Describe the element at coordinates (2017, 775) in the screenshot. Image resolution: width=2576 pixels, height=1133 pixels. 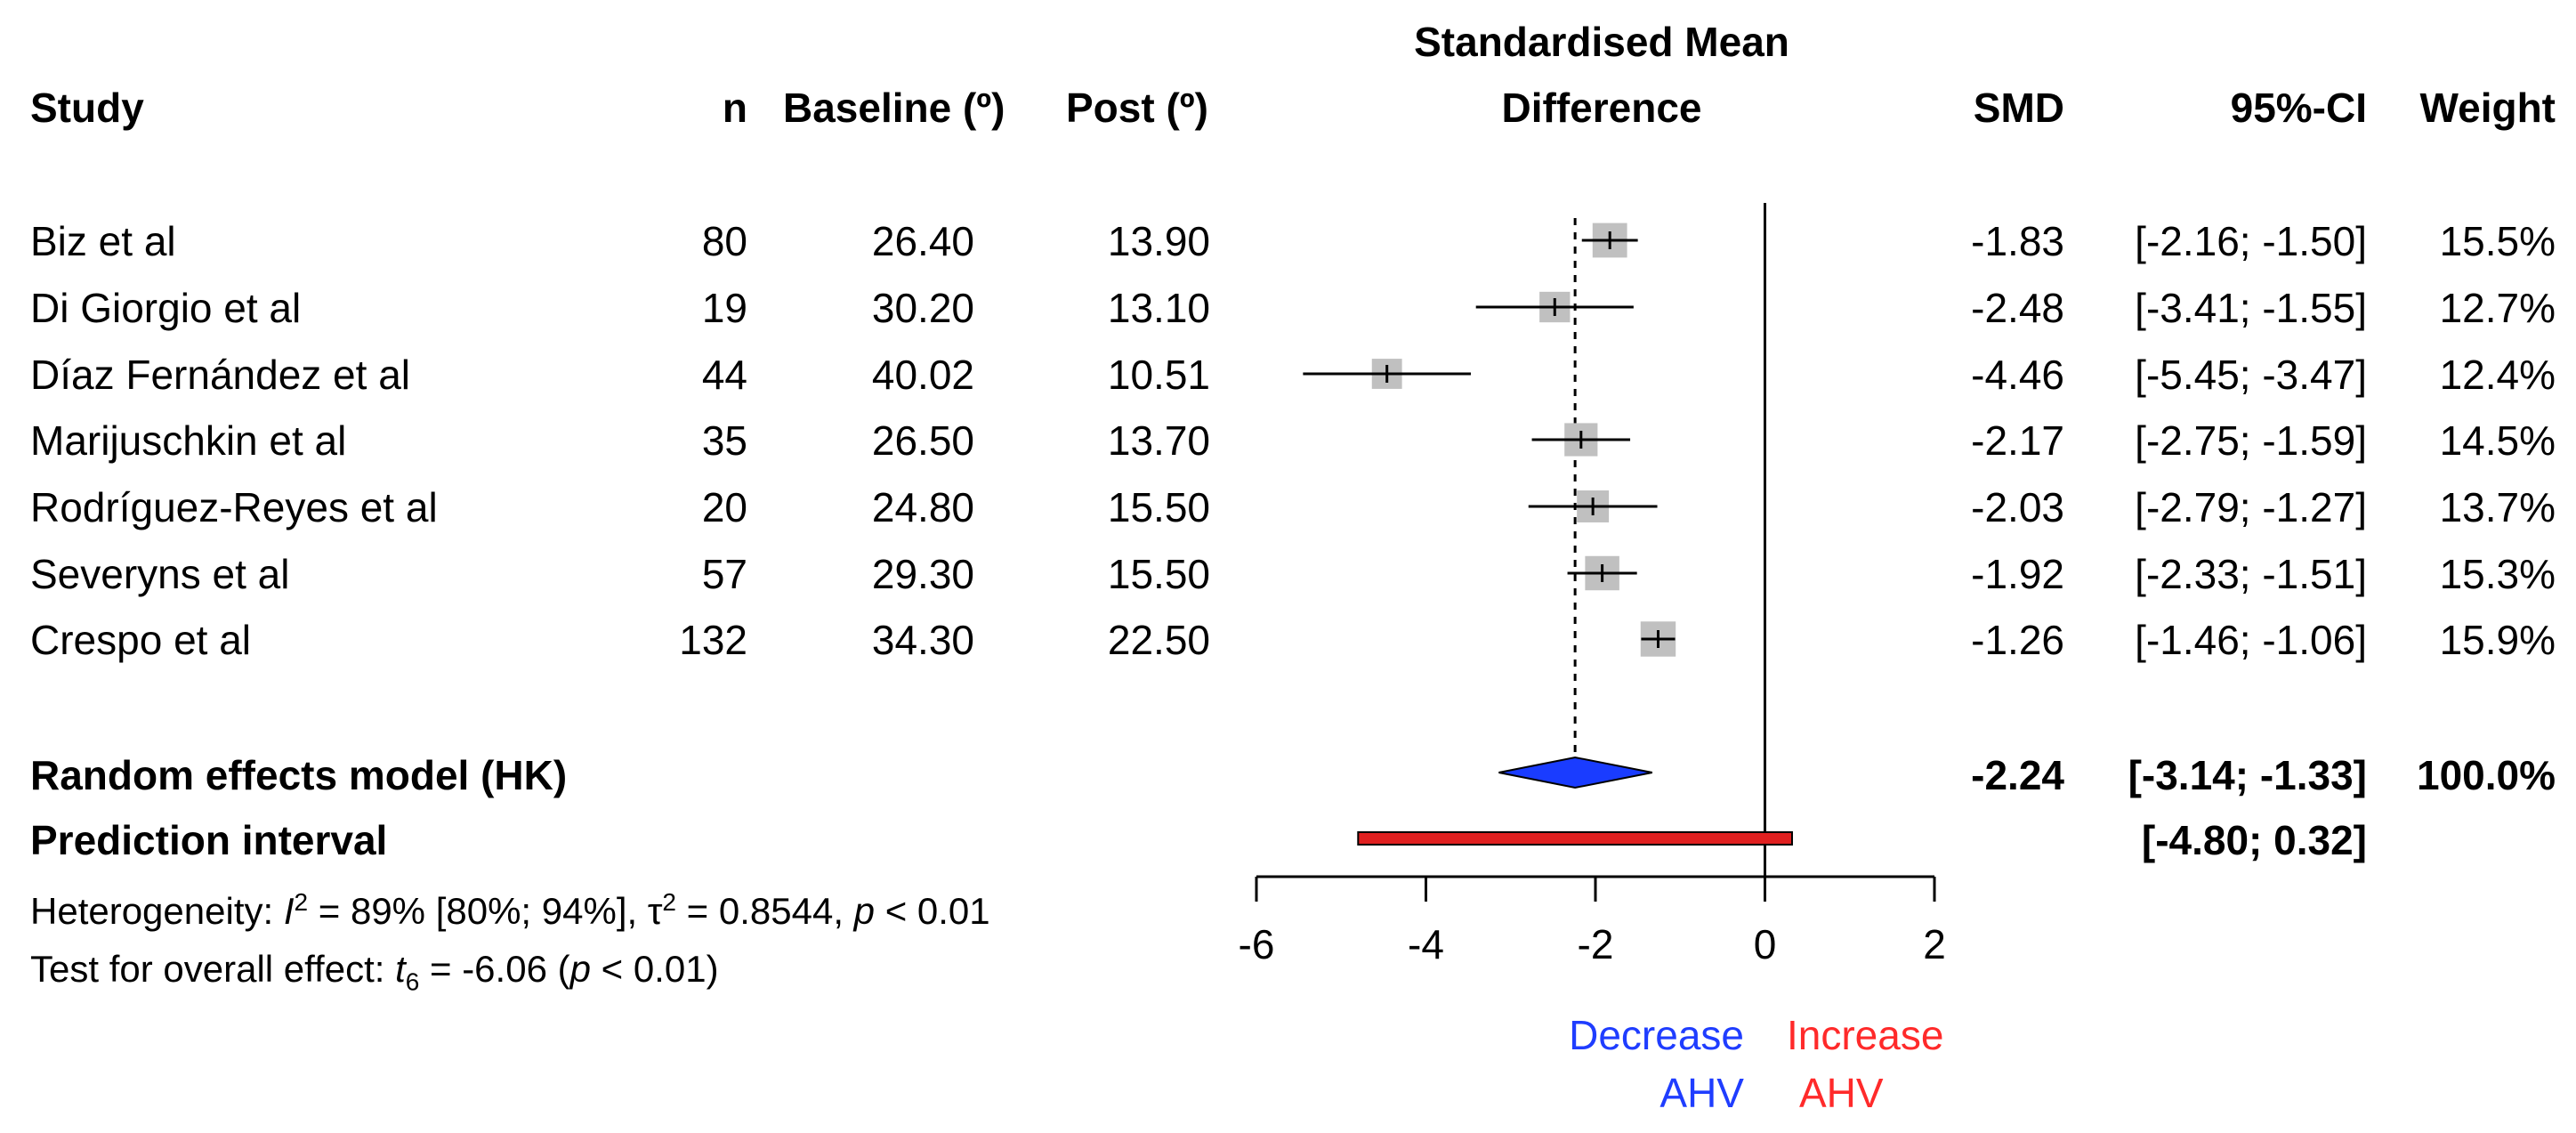
I see `summary-smd: -2.24` at that location.